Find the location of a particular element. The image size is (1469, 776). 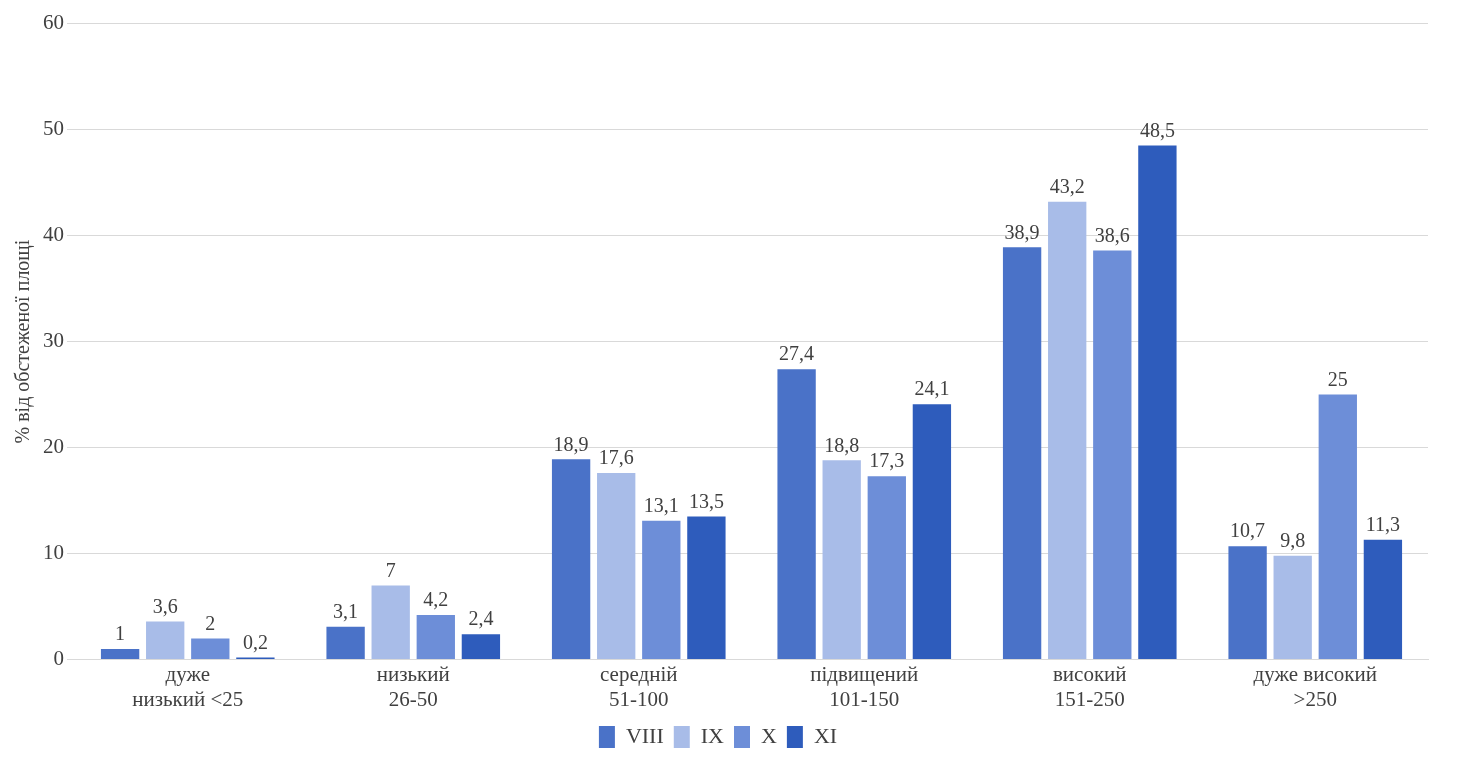

data-label: 3,1 is located at coordinates (346, 610).